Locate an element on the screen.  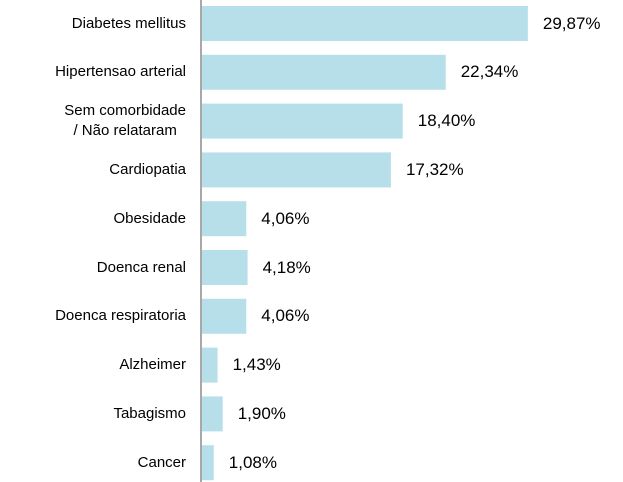
value-label: 1,43% is located at coordinates (256, 365).